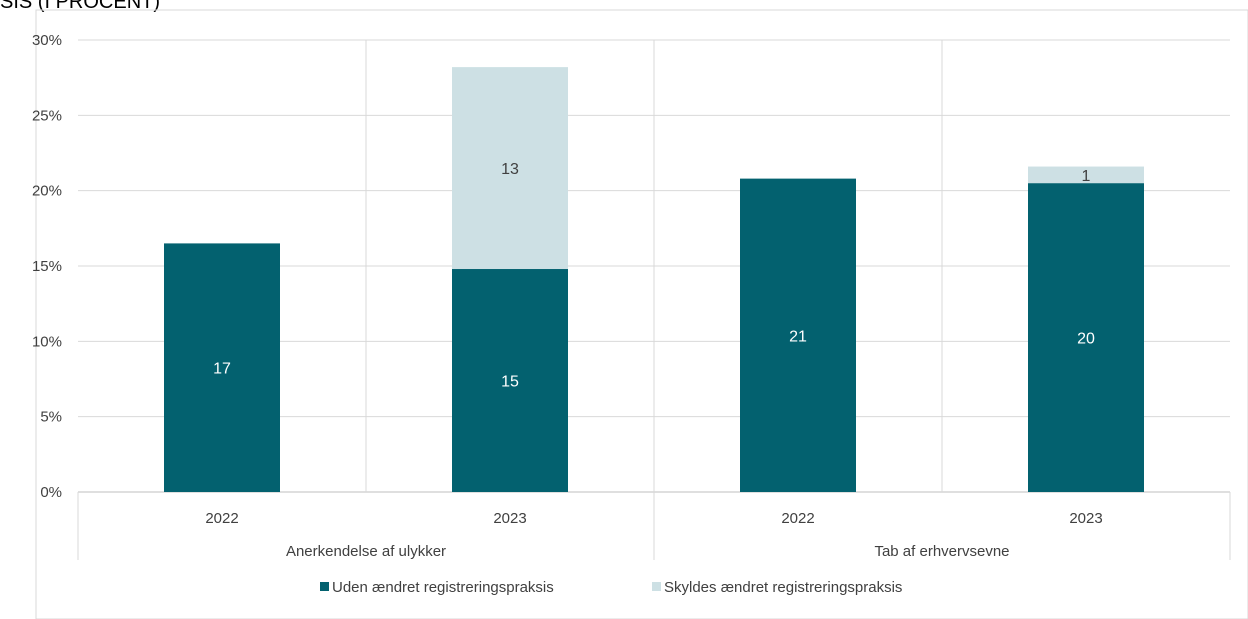 Image resolution: width=1248 pixels, height=619 pixels. What do you see at coordinates (51, 417) in the screenshot?
I see `y-tick-label: 5%` at bounding box center [51, 417].